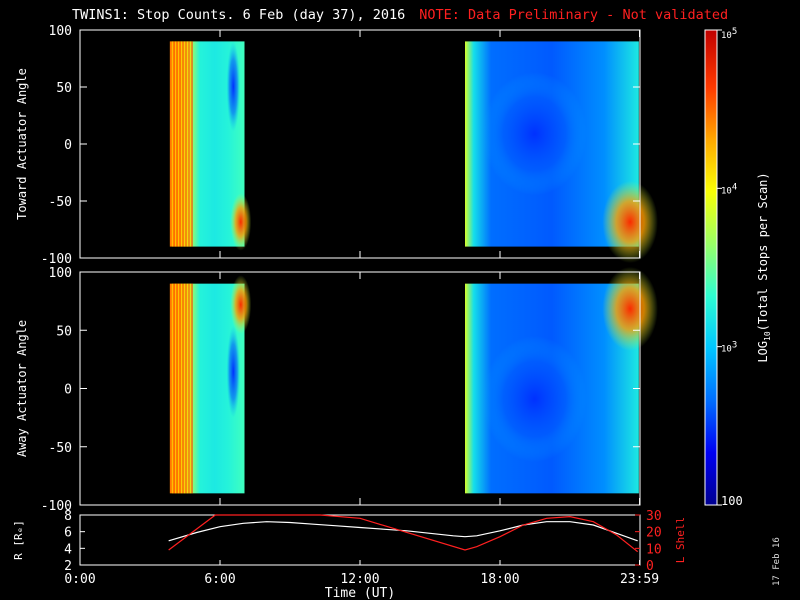 This screenshot has width=800, height=600. What do you see at coordinates (22, 388) in the screenshot?
I see `away-ylabel: Away Actuator Angle` at bounding box center [22, 388].